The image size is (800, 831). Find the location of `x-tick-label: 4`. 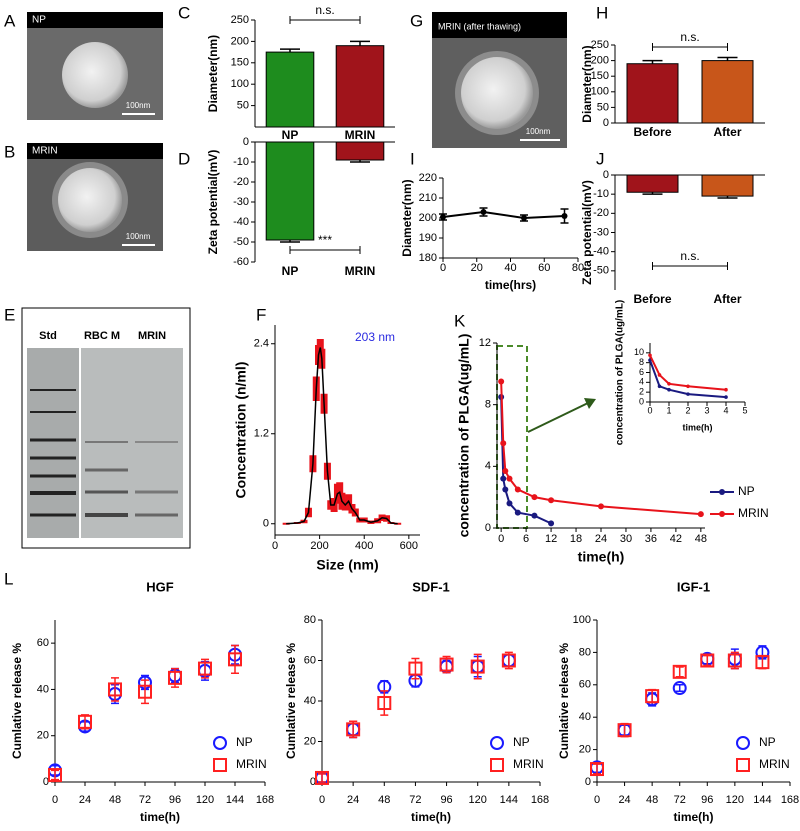

x-tick-label: 4 is located at coordinates (725, 410).